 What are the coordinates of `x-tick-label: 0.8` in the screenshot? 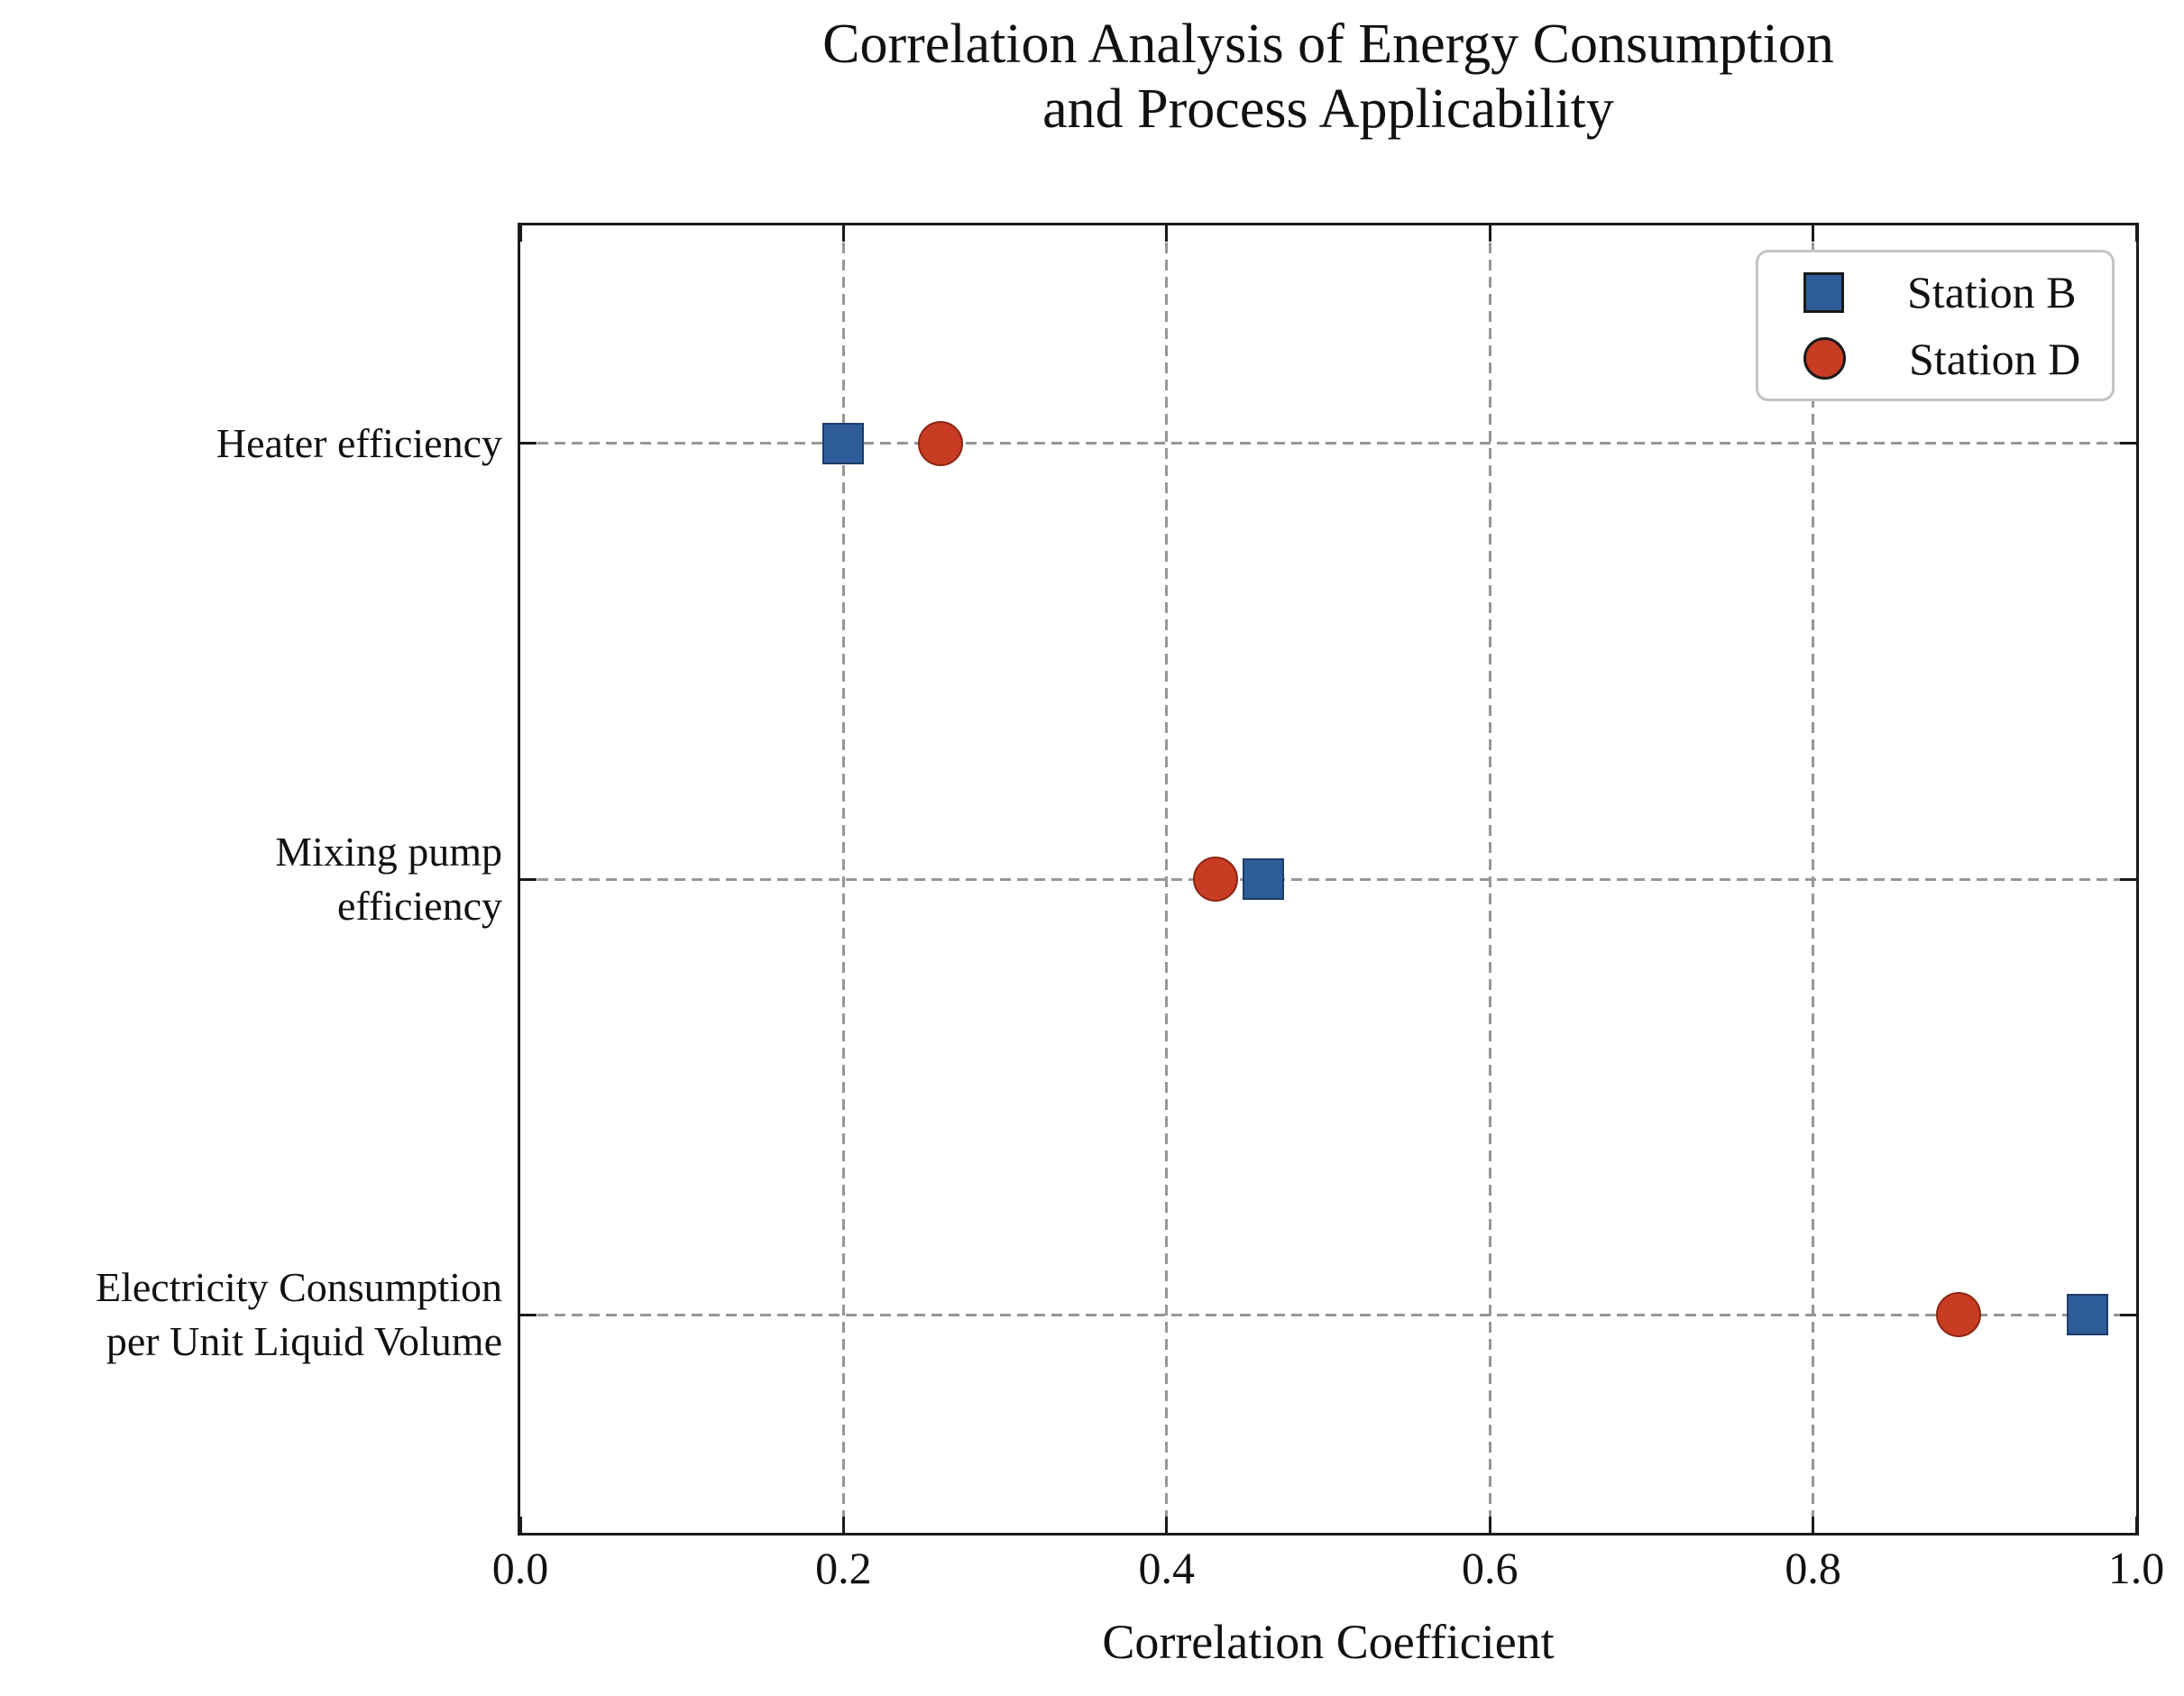 It's located at (1813, 1568).